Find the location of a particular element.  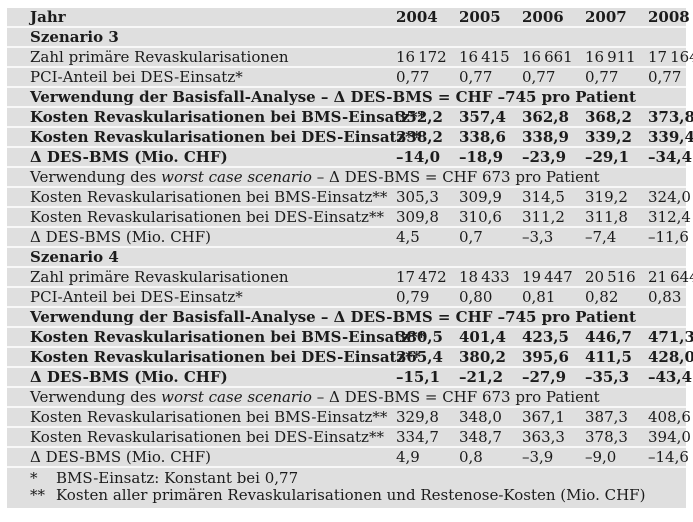

cell-value: 324,0 is located at coordinates (669, 197).